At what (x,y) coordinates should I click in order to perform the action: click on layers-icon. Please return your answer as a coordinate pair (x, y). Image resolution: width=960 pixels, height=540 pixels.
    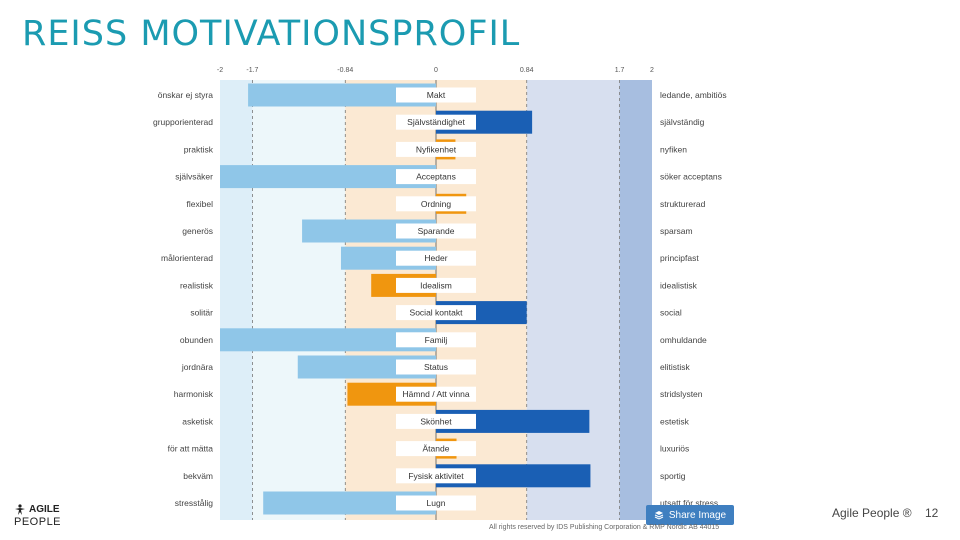
    Looking at the image, I should click on (659, 515).